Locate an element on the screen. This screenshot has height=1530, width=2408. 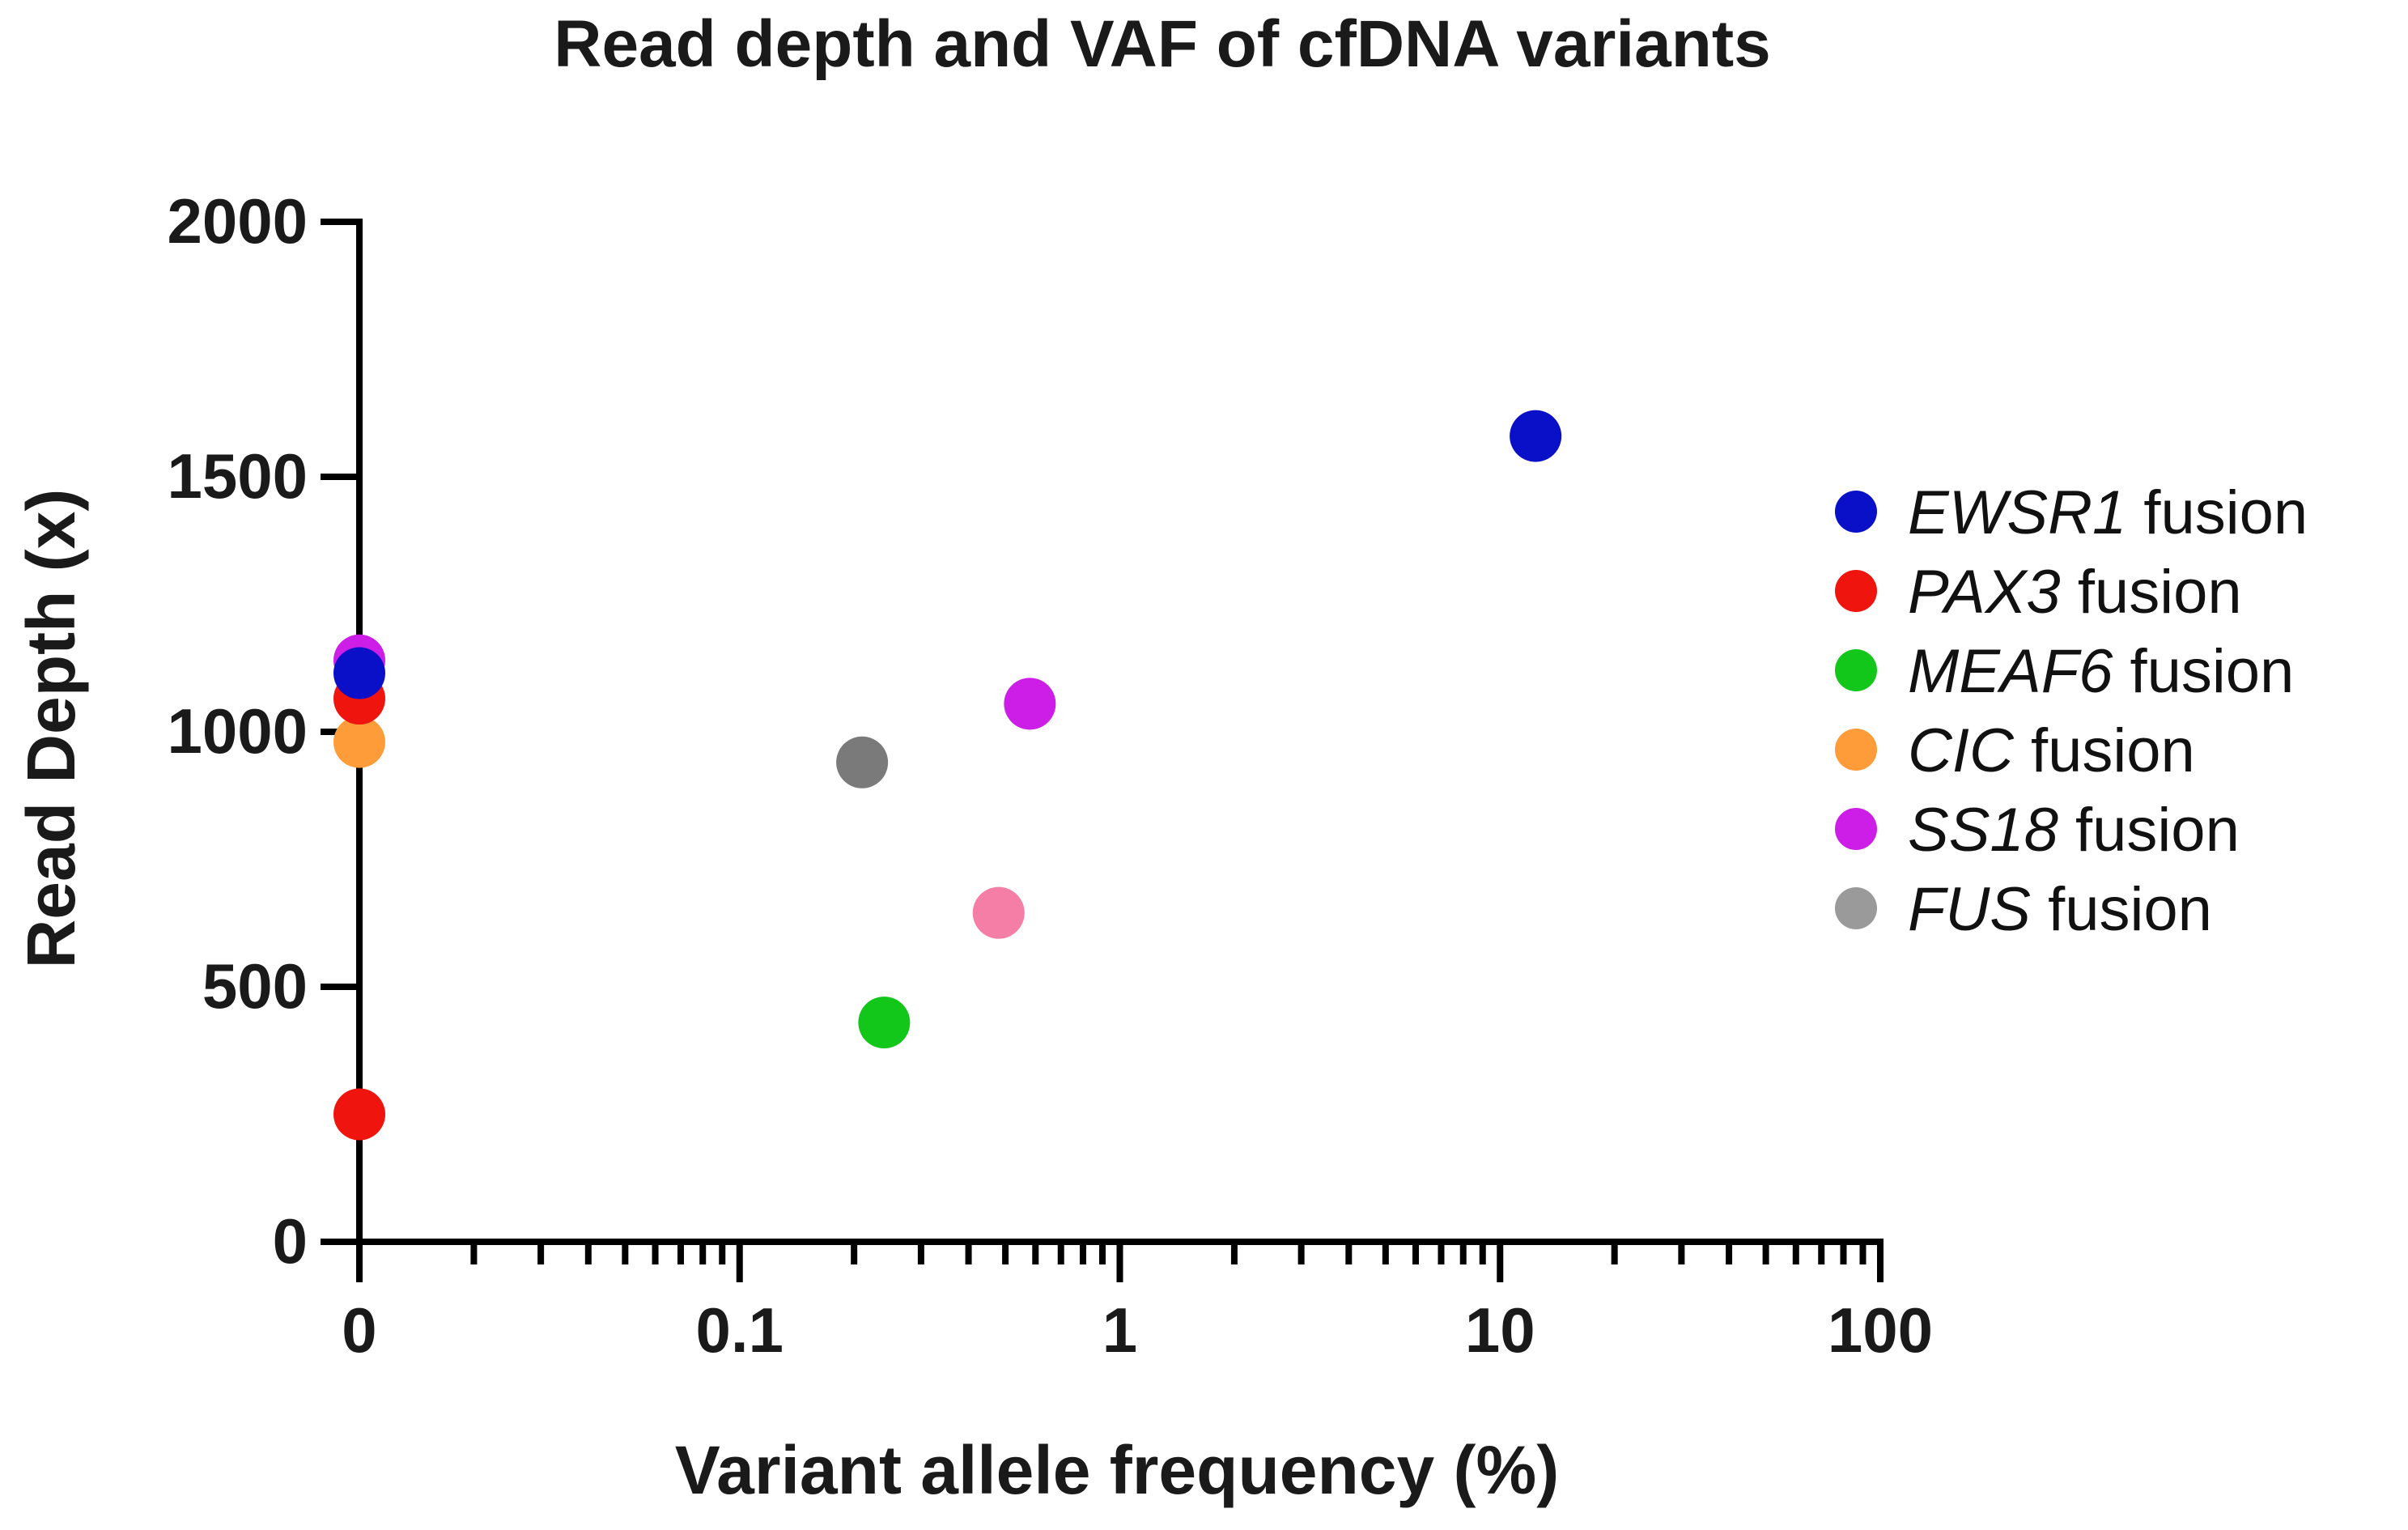
y-tick-label: 0 is located at coordinates (290, 1241).